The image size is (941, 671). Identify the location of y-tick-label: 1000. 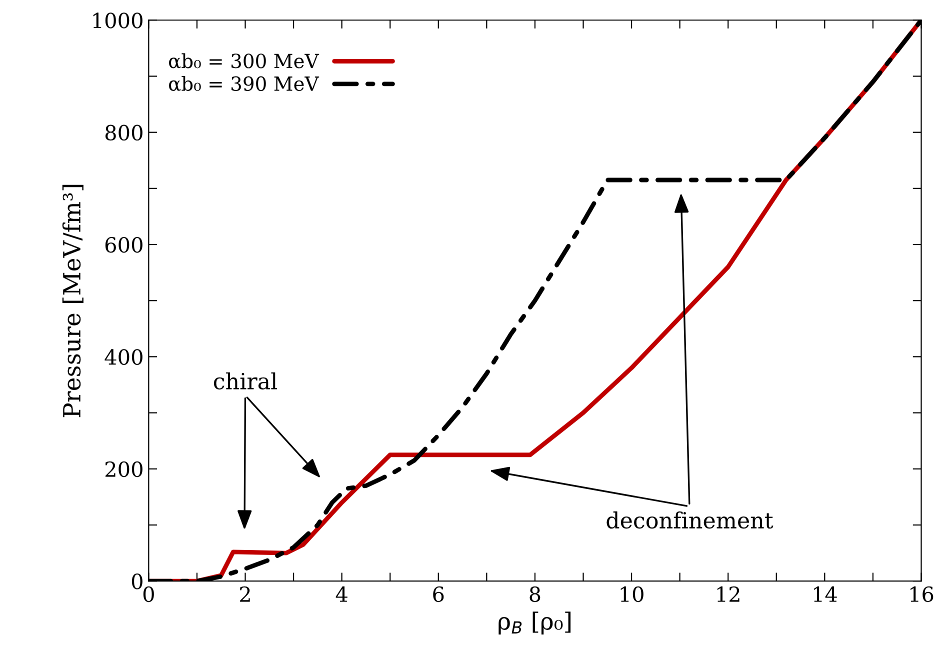
(117, 20).